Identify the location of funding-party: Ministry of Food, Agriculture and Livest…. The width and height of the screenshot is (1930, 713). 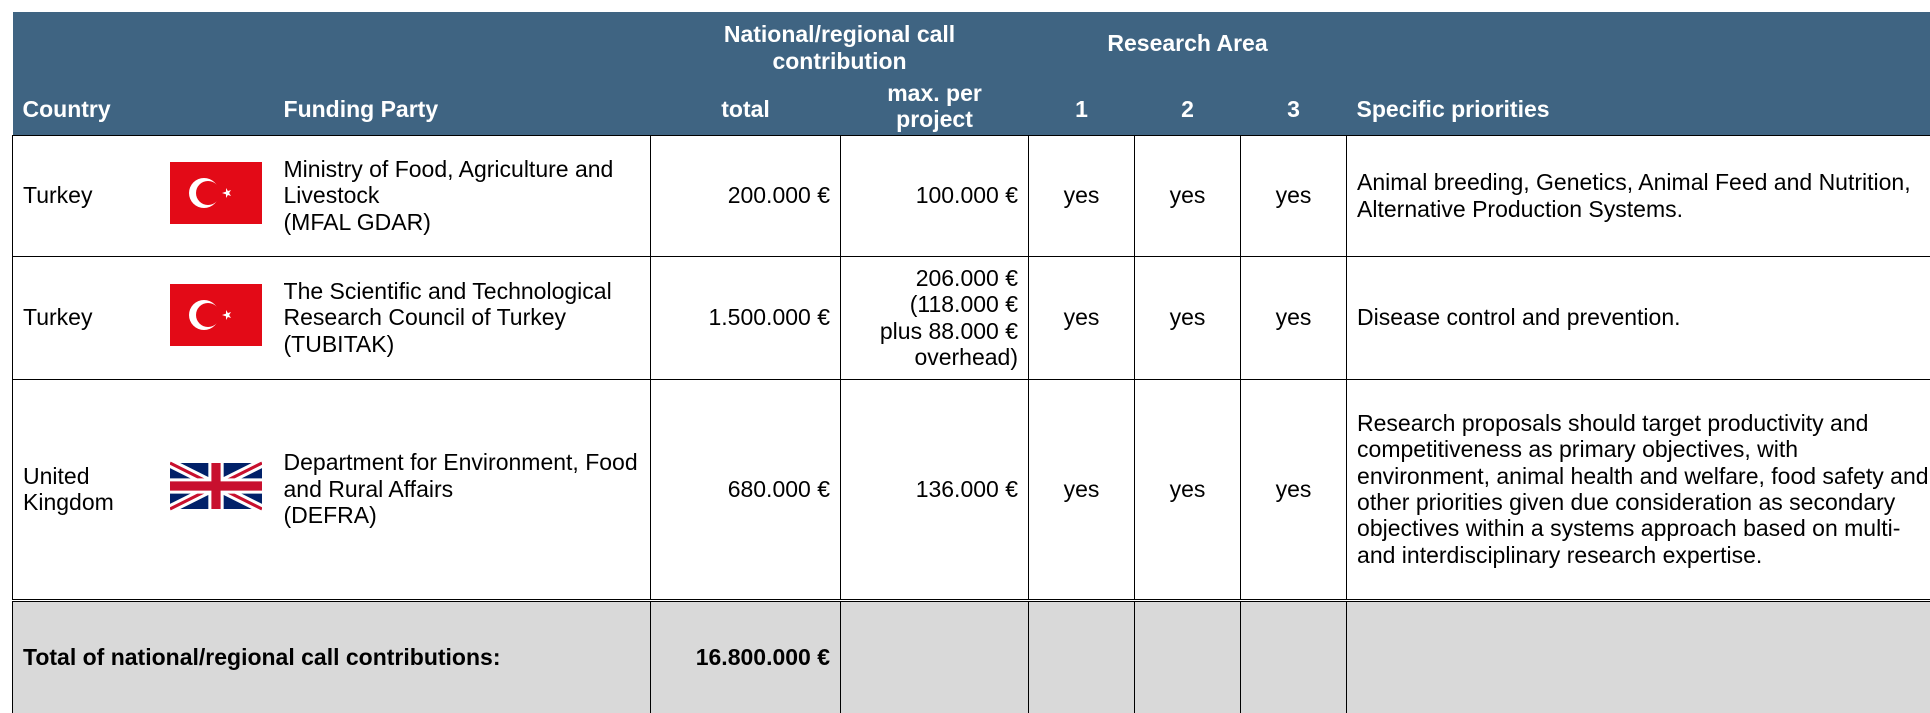
(462, 195).